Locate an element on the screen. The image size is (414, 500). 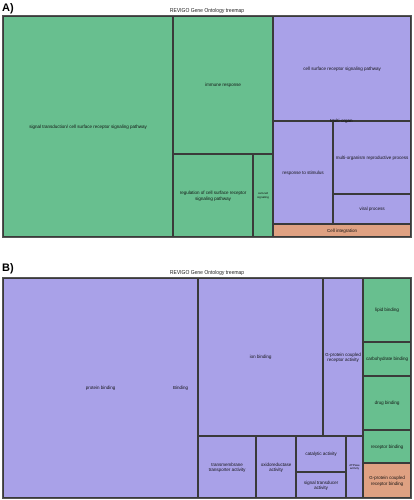
treemap-cell: cell-cell signaling is located at coordinates (263, 195).